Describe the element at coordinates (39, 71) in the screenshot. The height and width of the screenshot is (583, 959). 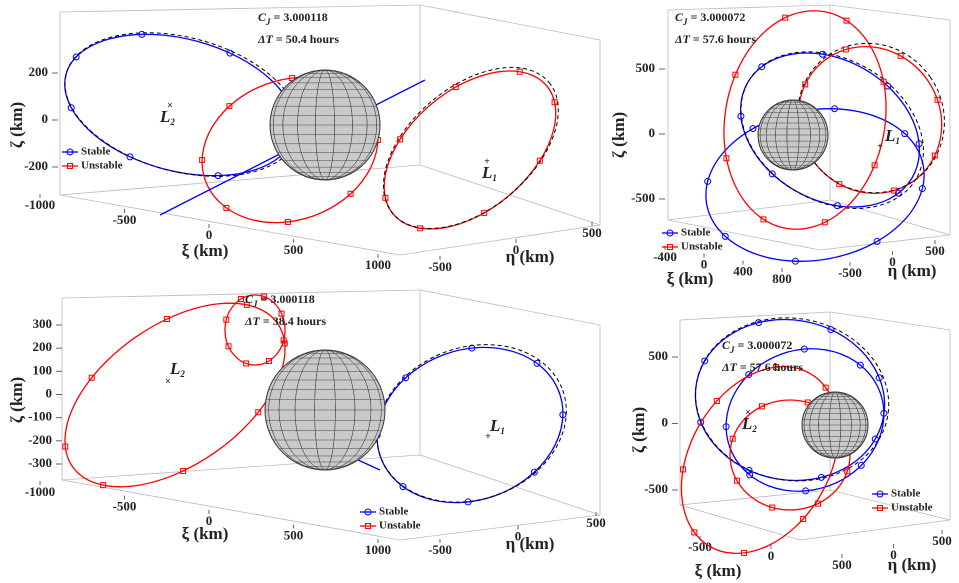
I see `z-tick-label: 200` at that location.